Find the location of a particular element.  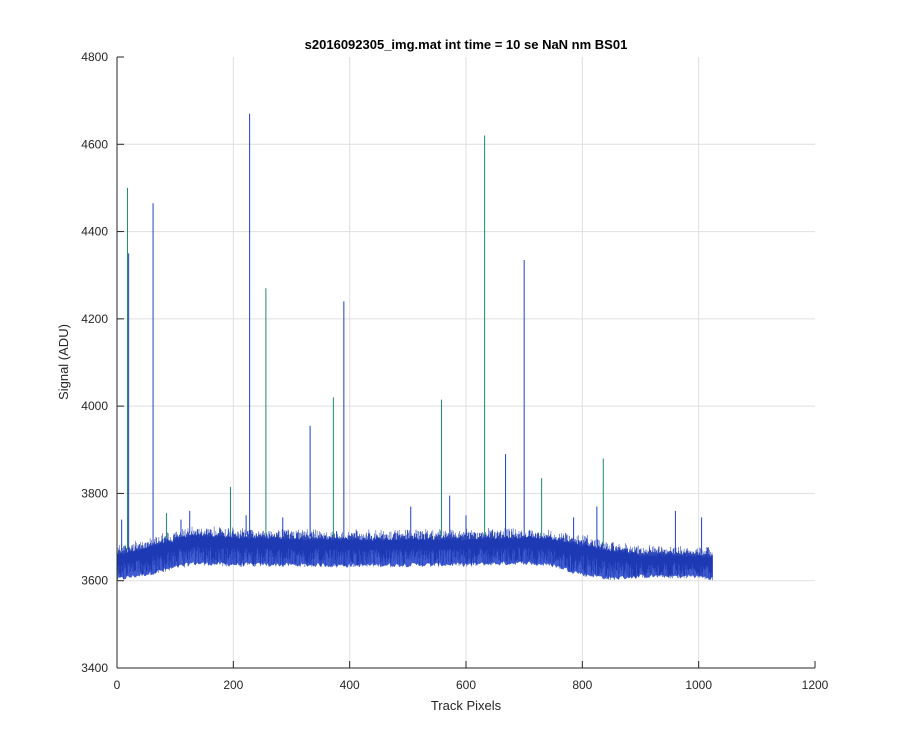

y-tick-label: 3600 is located at coordinates (94, 581).